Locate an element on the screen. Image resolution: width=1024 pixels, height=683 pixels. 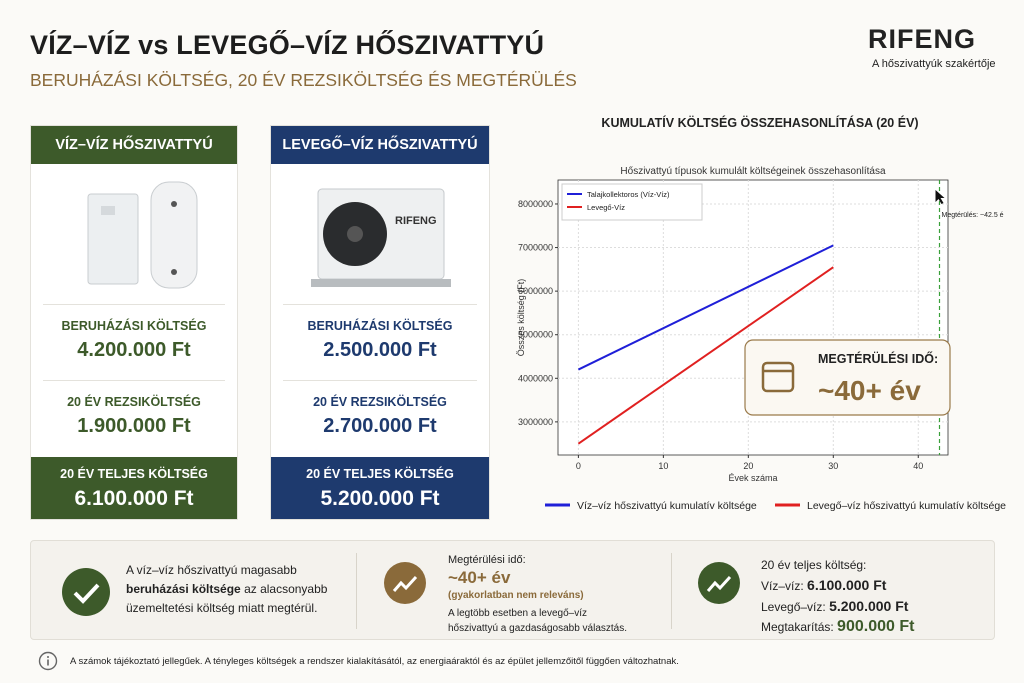
unit-drawing is located at coordinates (142, 235).